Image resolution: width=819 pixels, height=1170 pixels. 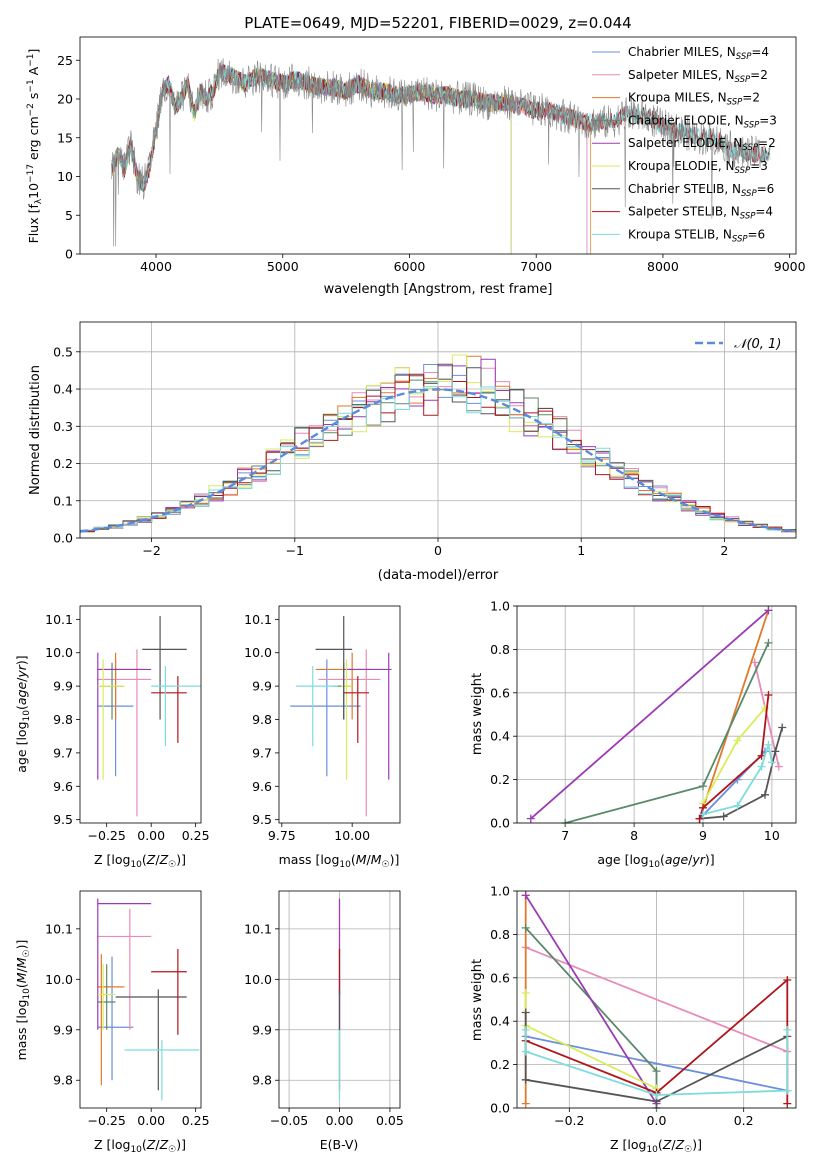 What do you see at coordinates (698, 167) in the screenshot?
I see `legend-entry: Kroupa ELODIE, NSSP=3` at bounding box center [698, 167].